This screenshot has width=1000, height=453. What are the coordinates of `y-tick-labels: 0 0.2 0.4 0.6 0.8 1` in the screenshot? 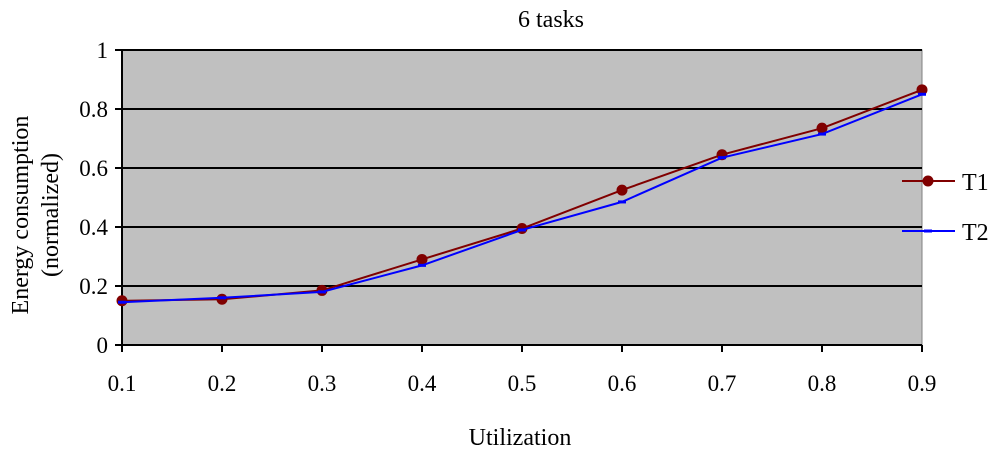 It's located at (93, 198).